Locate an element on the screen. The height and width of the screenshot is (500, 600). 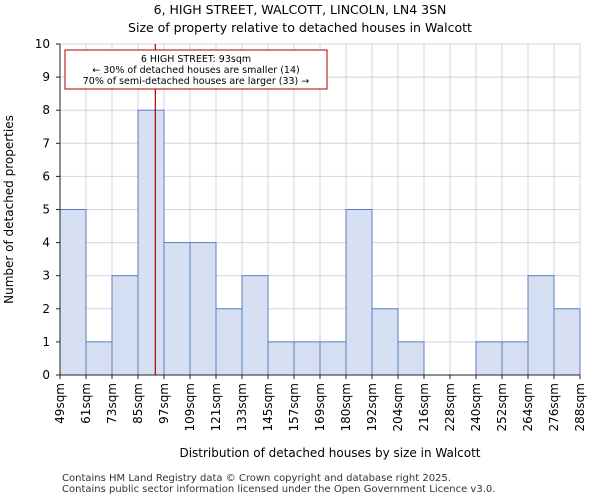
bar-121sqm is located at coordinates (229, 342).